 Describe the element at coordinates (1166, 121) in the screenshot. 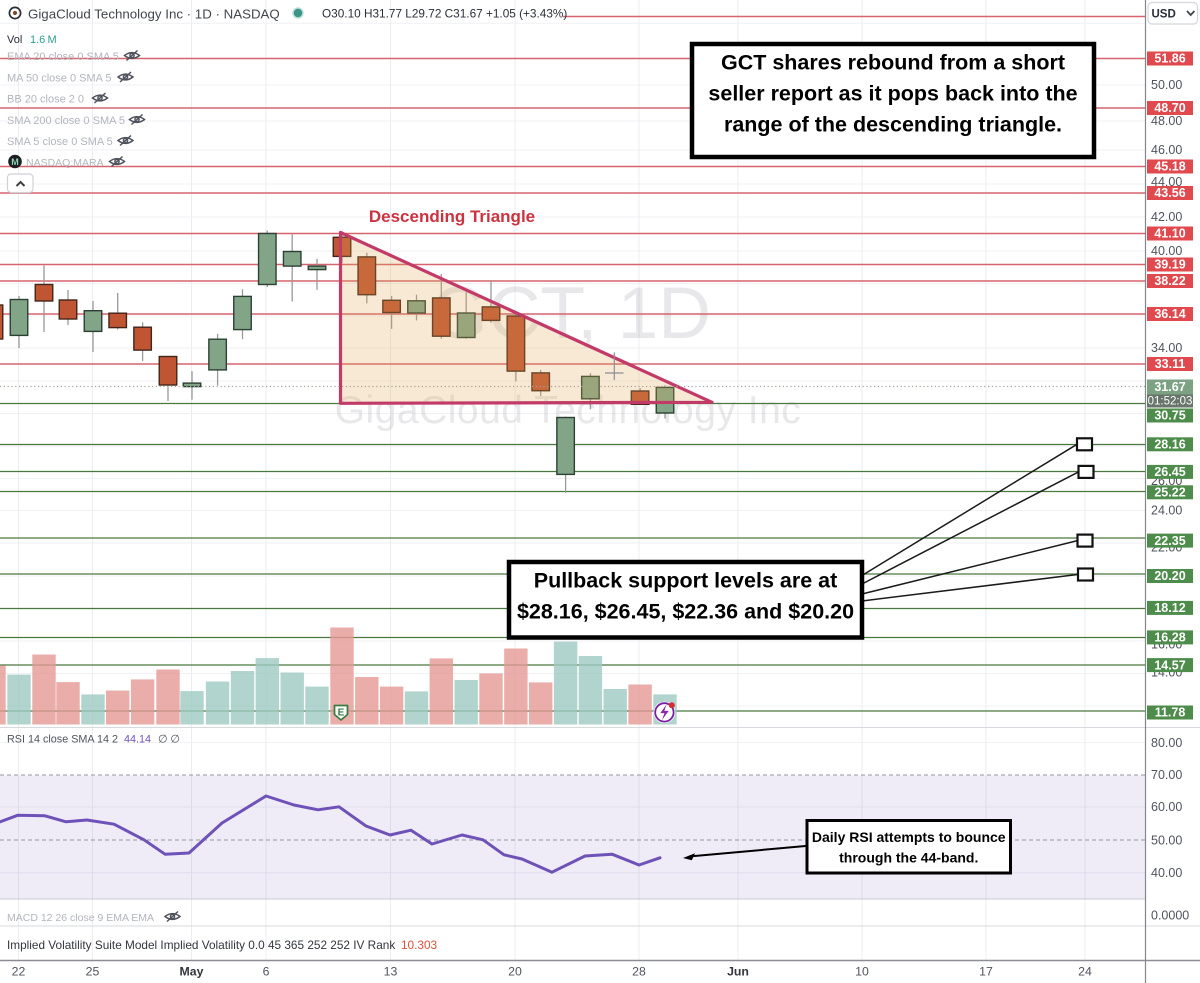

I see `svg-text: 48.00` at that location.